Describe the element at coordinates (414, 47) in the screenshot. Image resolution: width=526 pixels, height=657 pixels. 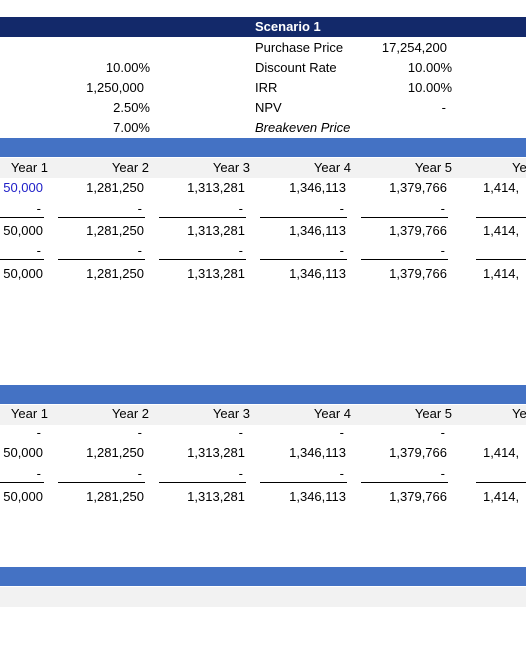
I see `scenario-value: 17,254,200` at that location.